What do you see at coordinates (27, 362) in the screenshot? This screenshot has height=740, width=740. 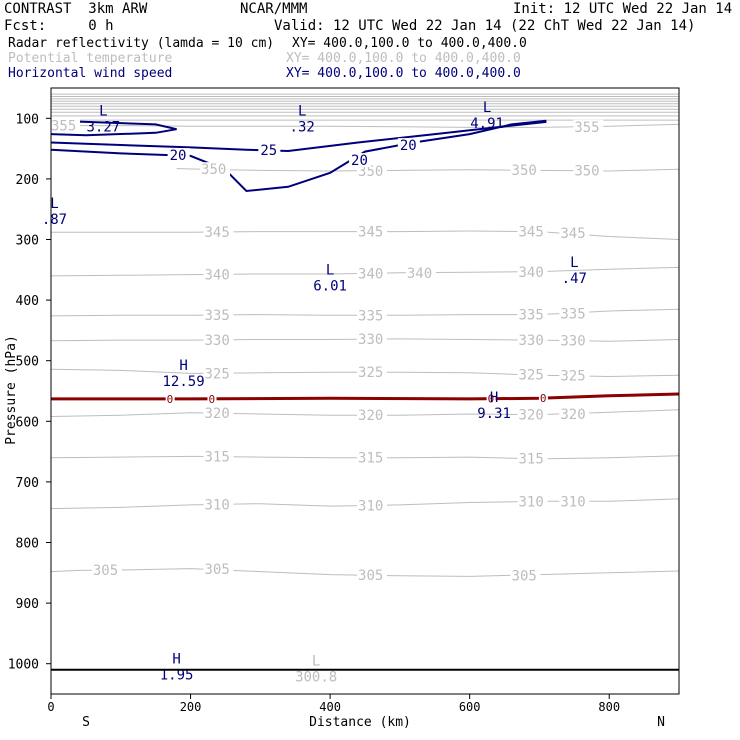 I see `y-tick-label: 500` at bounding box center [27, 362].